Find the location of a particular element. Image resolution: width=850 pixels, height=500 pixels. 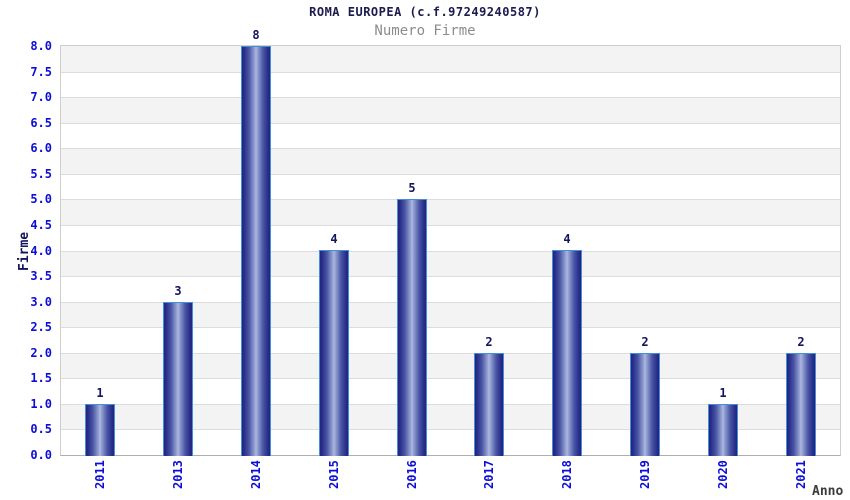

bar-value-label: 8 is located at coordinates (256, 35).